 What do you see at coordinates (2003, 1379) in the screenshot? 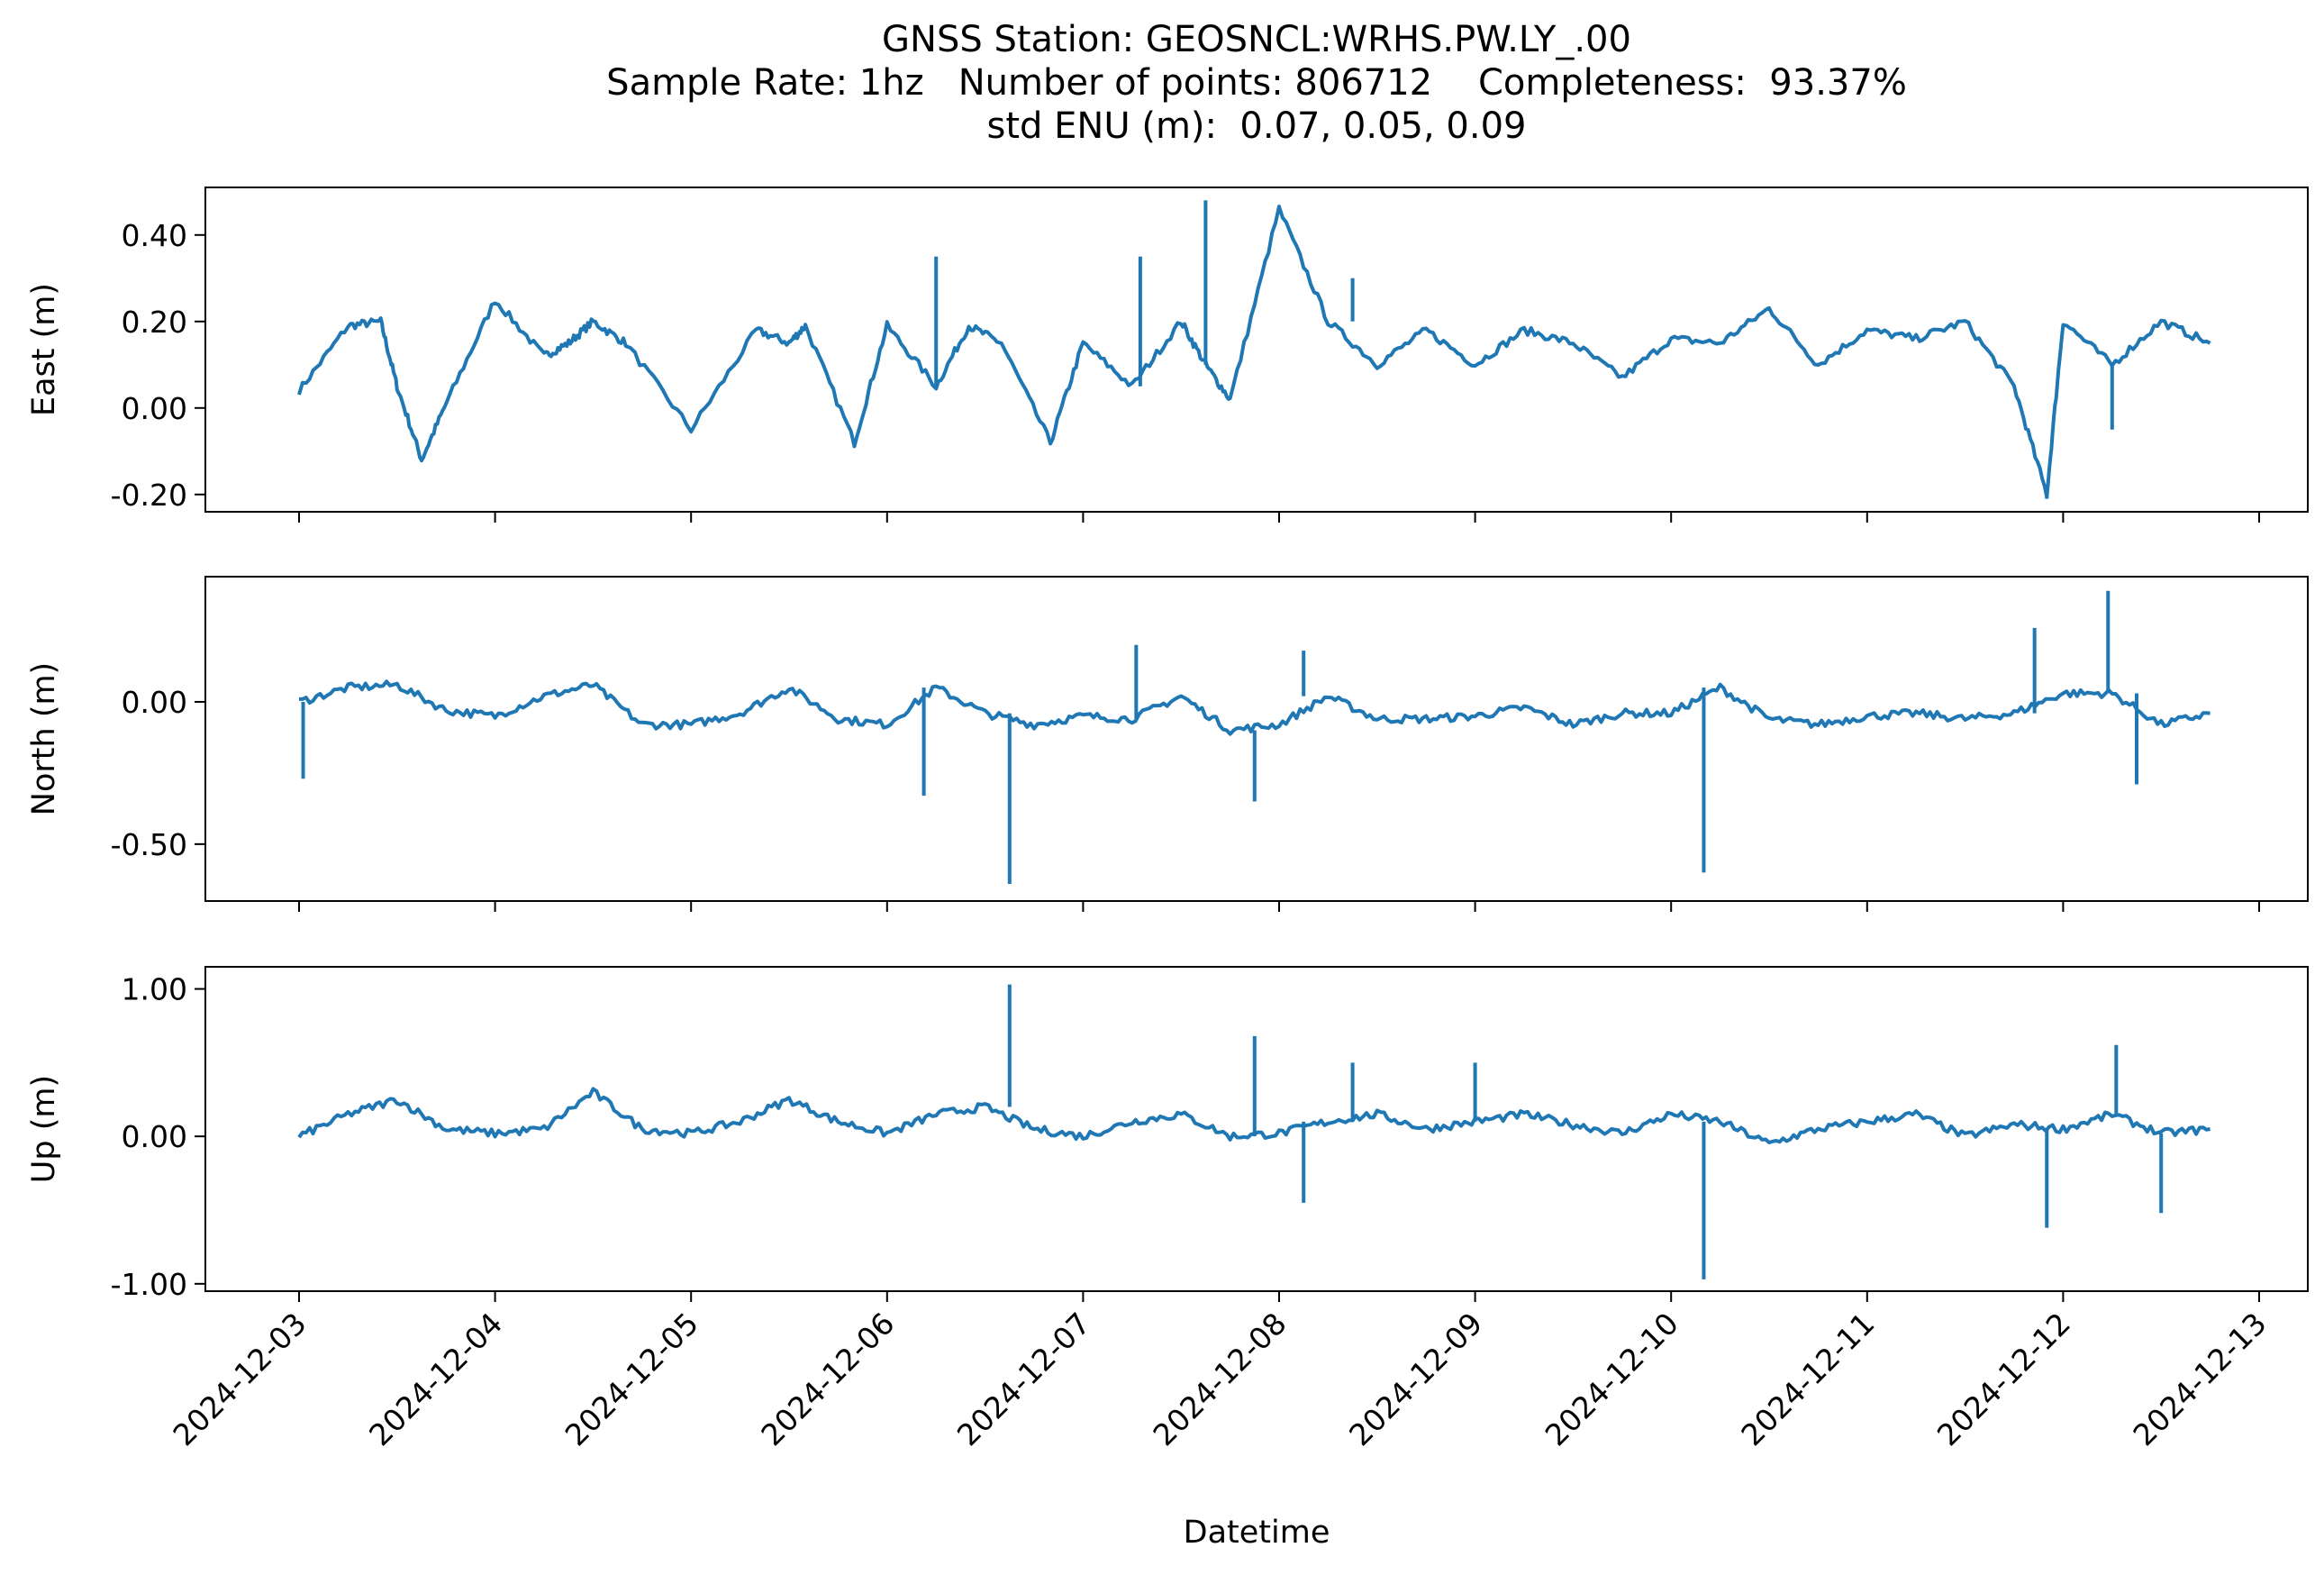
I see `xtick-label-9: 2024-12-12` at bounding box center [2003, 1379].